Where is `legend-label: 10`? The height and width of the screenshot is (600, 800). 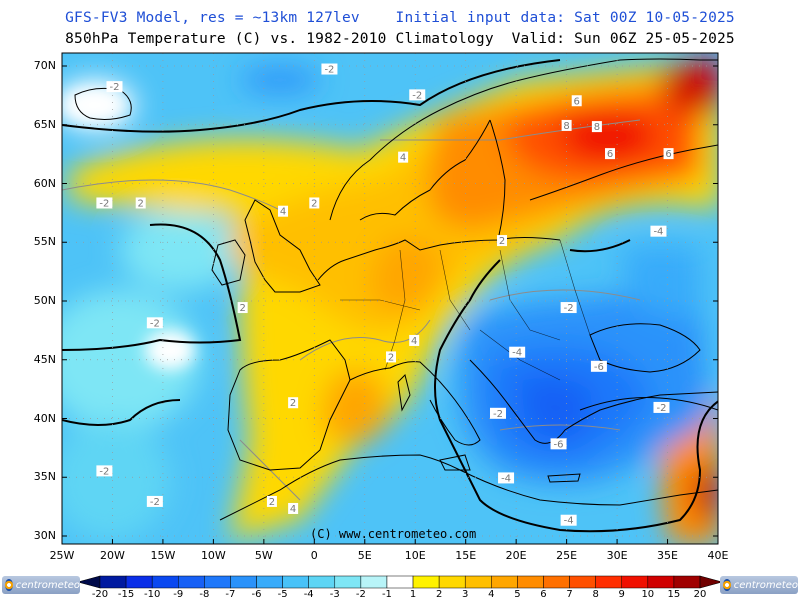
legend-label: 10 is located at coordinates (648, 594).